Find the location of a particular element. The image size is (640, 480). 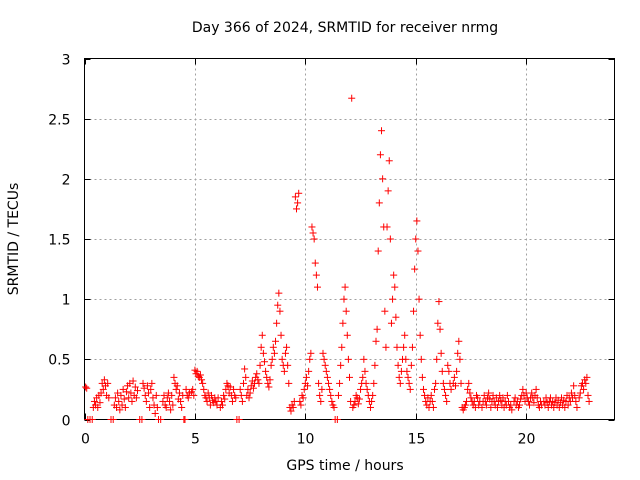

x-tick-label: 15 is located at coordinates (417, 440).